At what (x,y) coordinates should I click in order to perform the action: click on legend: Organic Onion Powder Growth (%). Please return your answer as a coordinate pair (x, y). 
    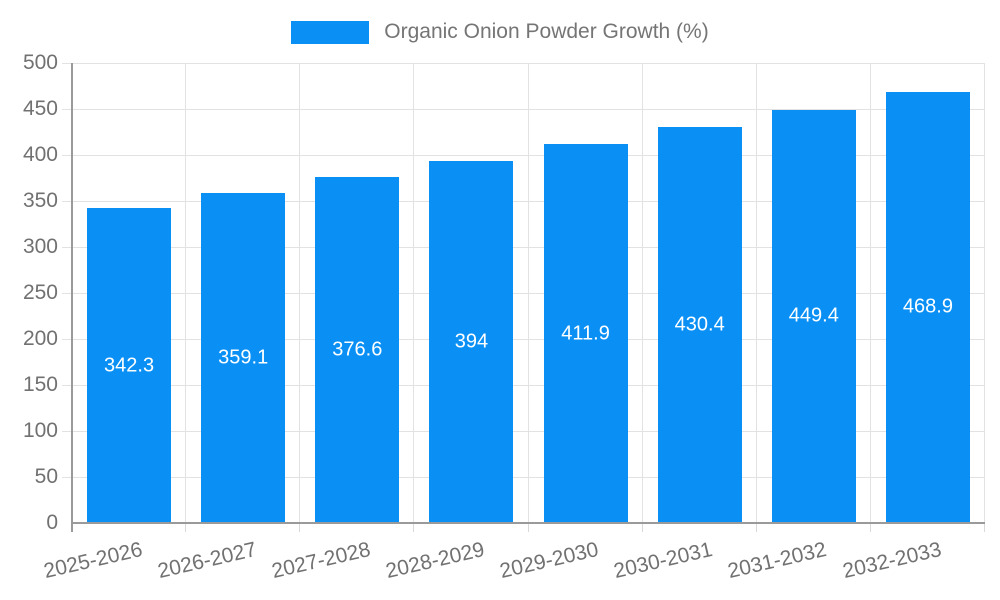
    Looking at the image, I should click on (500, 32).